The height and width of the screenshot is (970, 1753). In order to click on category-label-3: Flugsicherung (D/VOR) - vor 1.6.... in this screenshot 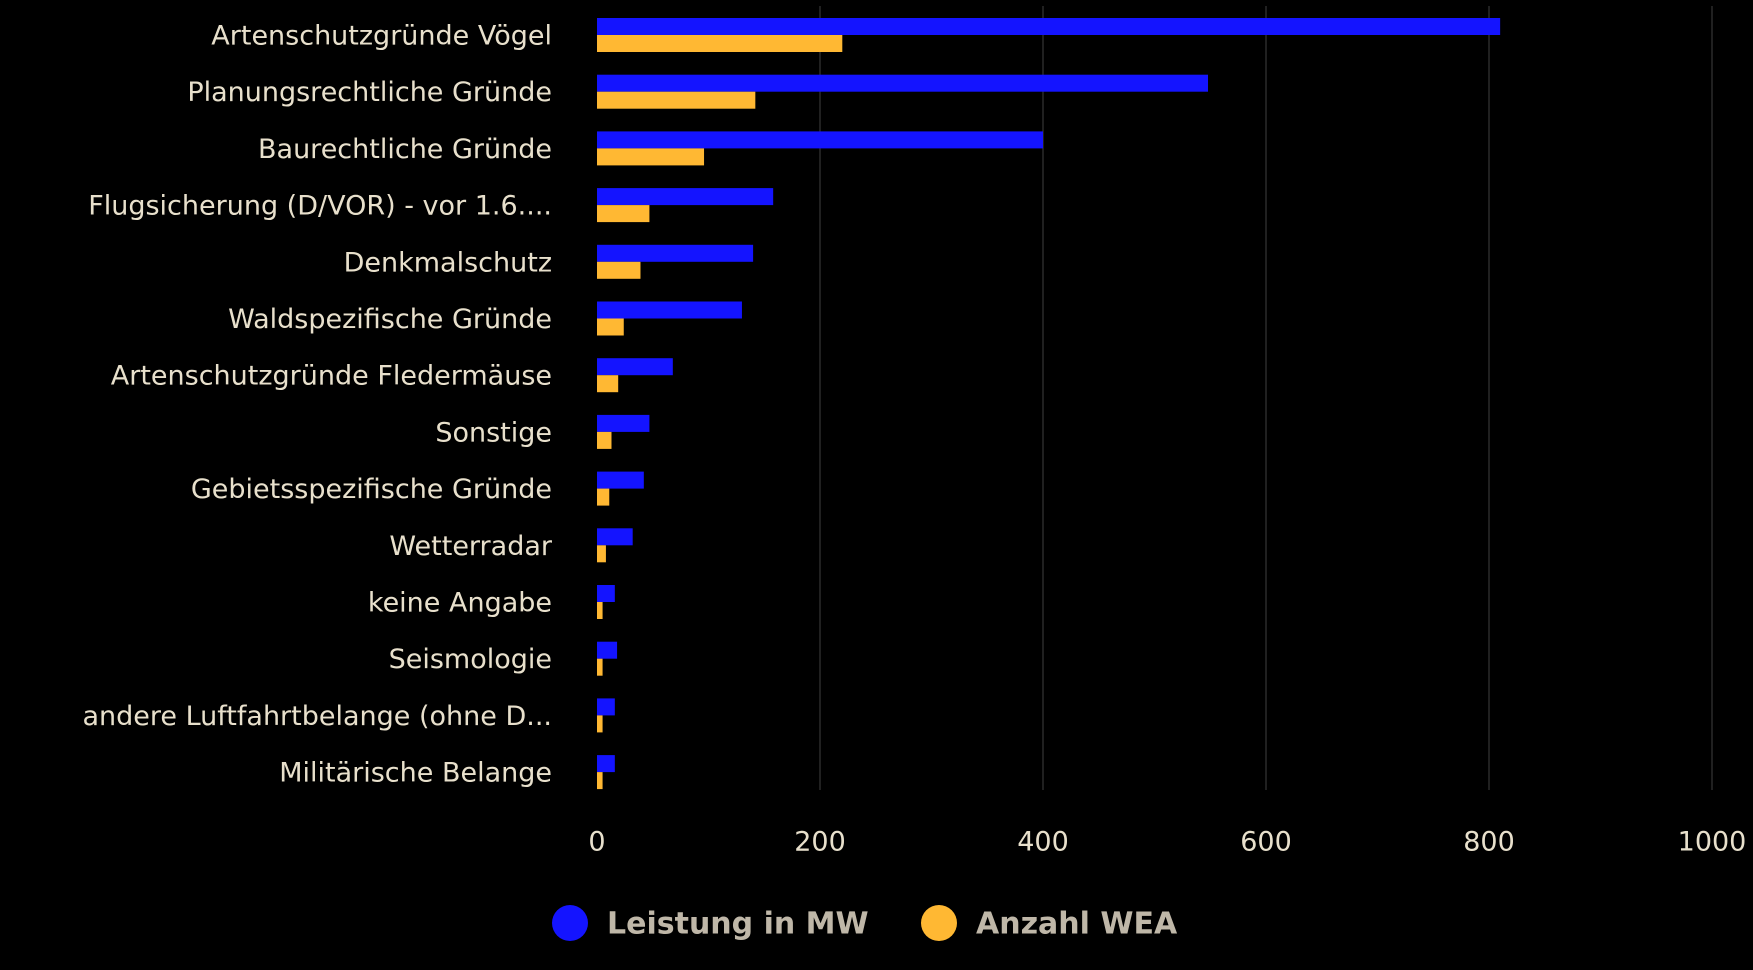, I will do `click(320, 206)`.